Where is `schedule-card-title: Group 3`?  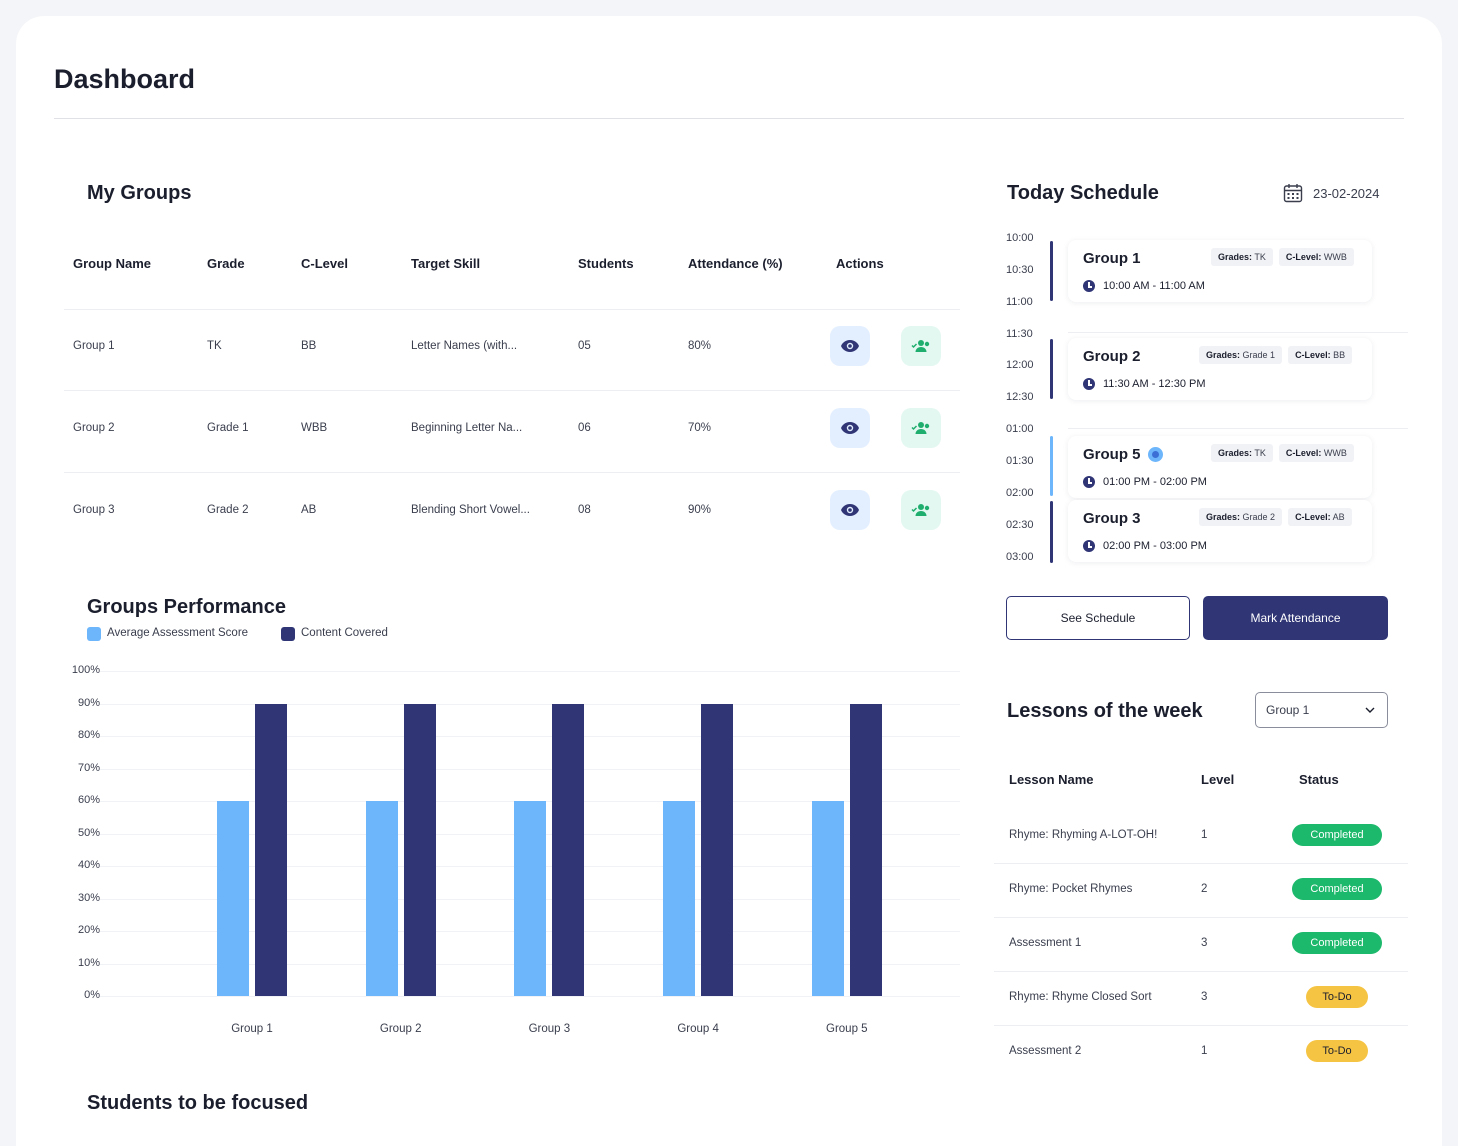 schedule-card-title: Group 3 is located at coordinates (1112, 518).